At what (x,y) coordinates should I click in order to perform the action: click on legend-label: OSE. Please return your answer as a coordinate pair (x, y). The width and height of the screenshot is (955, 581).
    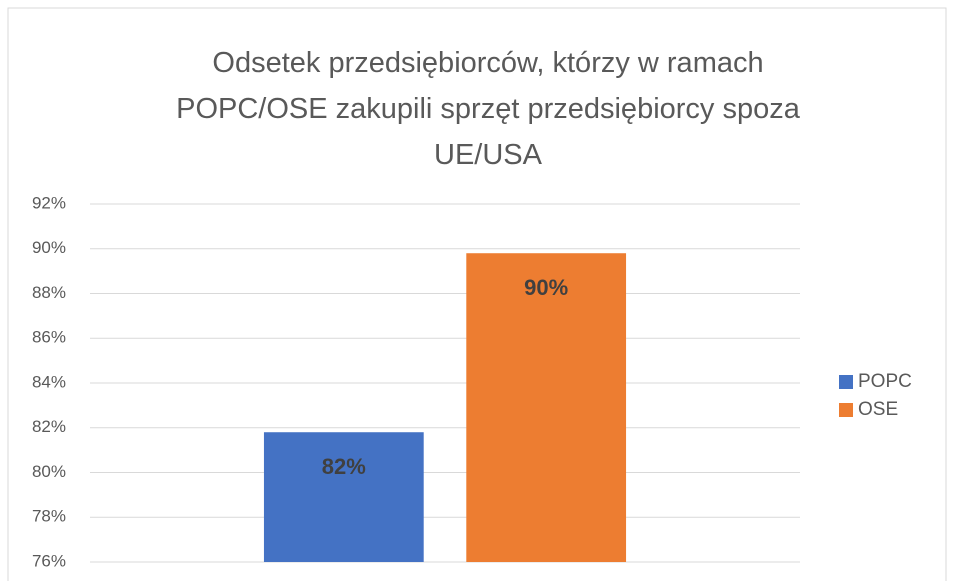
    Looking at the image, I should click on (878, 409).